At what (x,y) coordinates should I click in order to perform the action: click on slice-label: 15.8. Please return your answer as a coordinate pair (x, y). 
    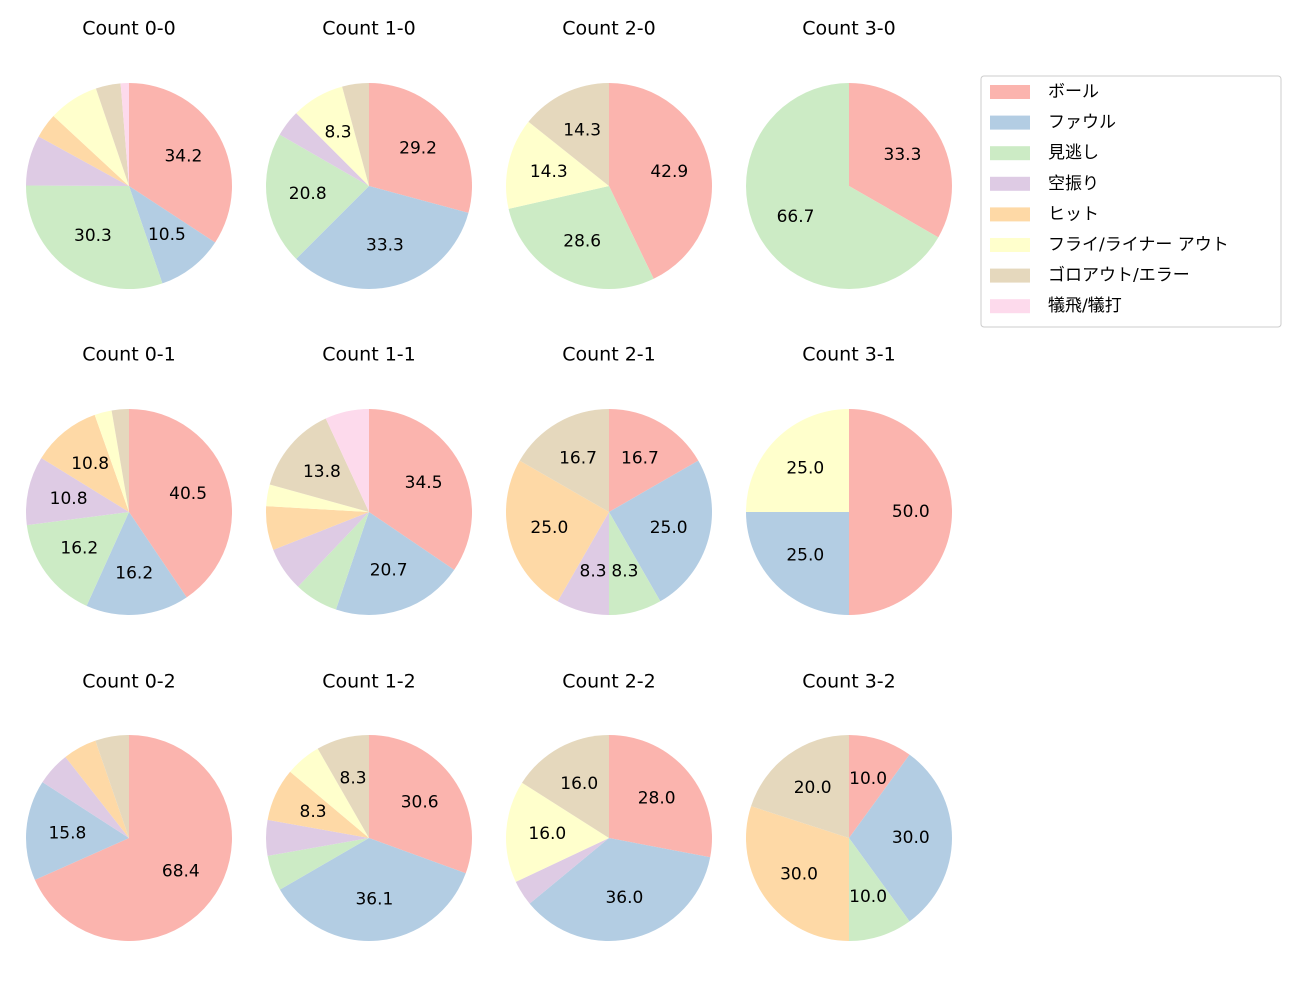
    Looking at the image, I should click on (67, 833).